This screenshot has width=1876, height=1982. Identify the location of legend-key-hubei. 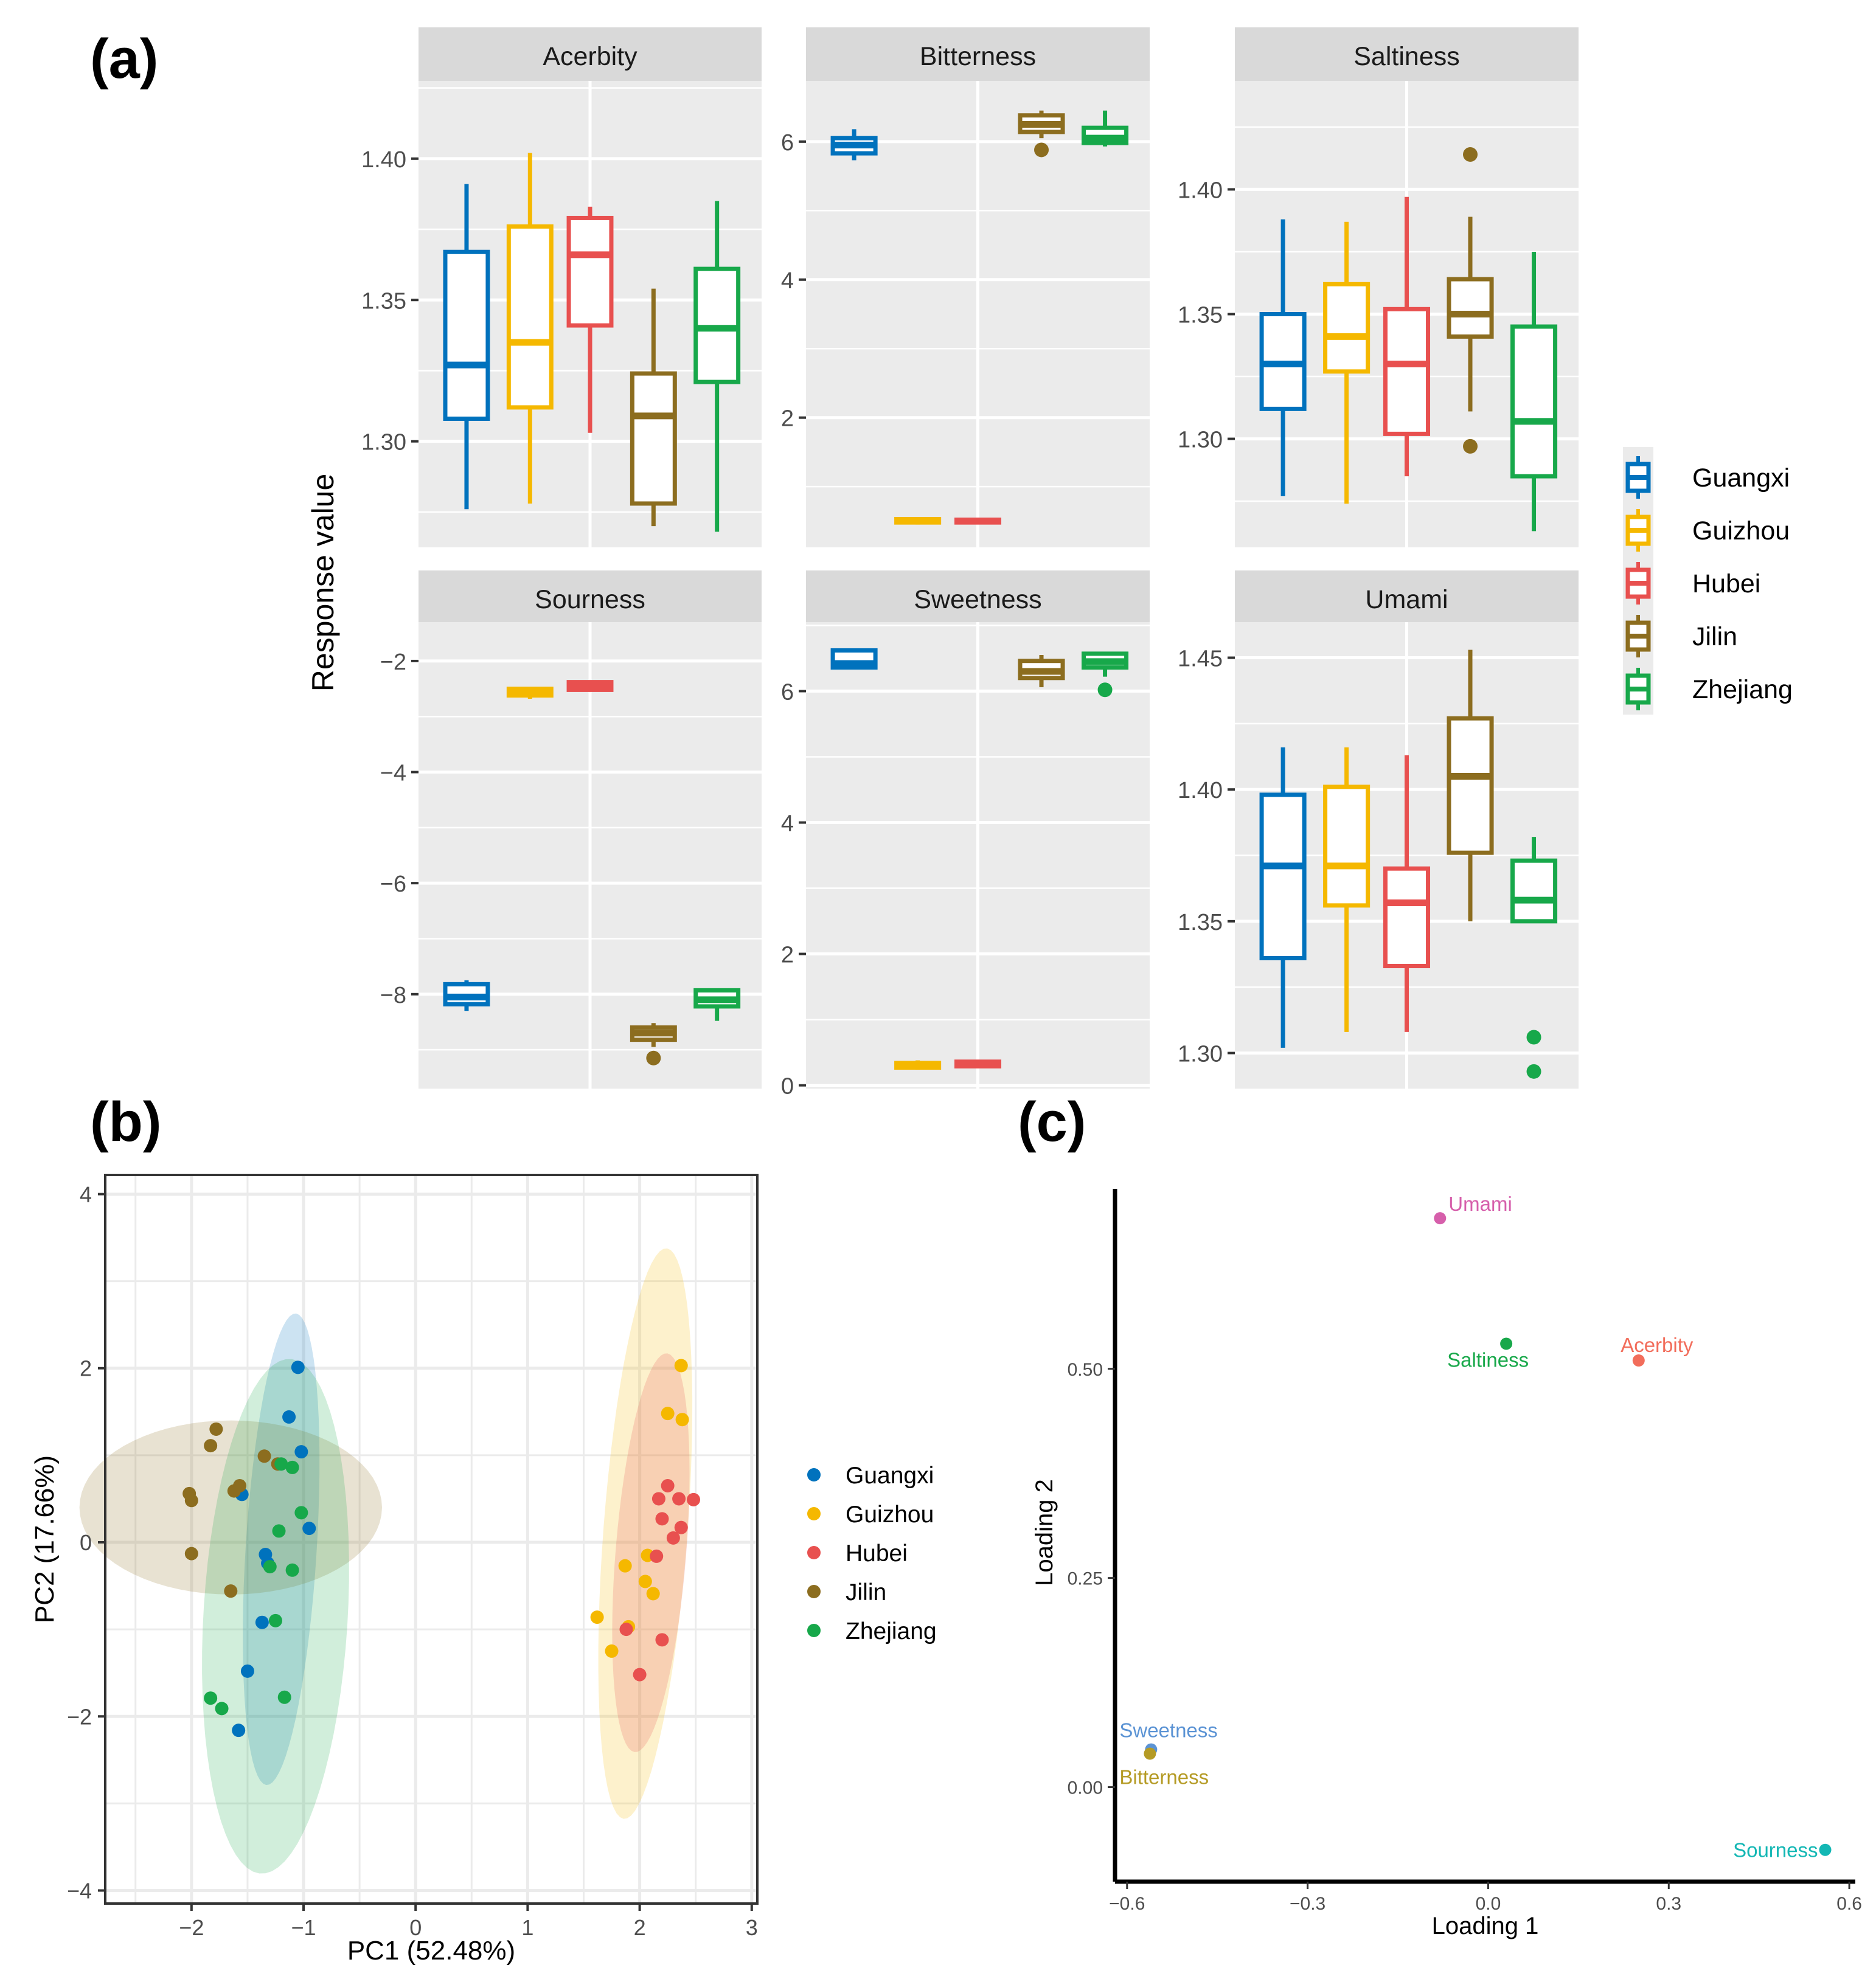
(814, 1552).